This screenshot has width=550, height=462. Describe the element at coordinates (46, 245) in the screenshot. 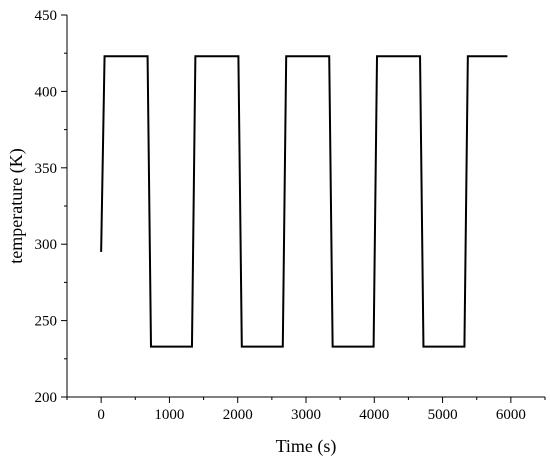

I see `y-tick-label: 300` at that location.